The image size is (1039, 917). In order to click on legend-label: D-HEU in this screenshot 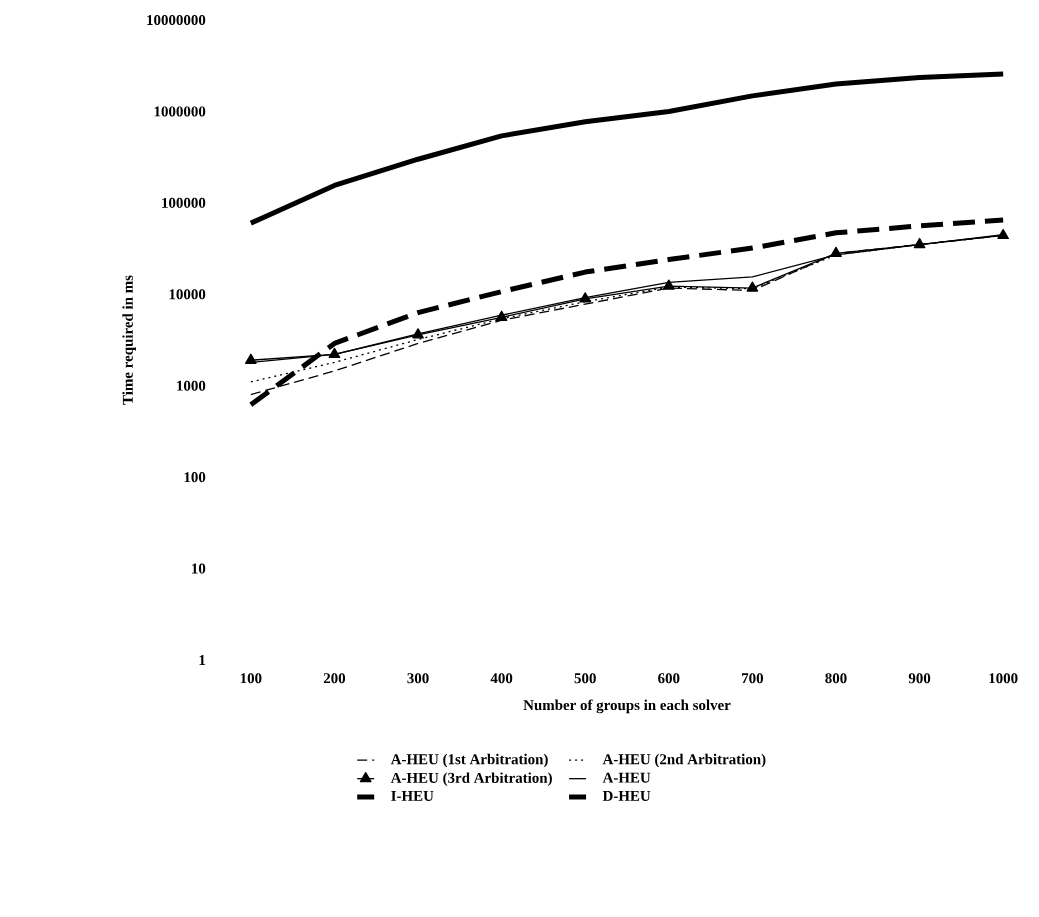, I will do `click(626, 795)`.